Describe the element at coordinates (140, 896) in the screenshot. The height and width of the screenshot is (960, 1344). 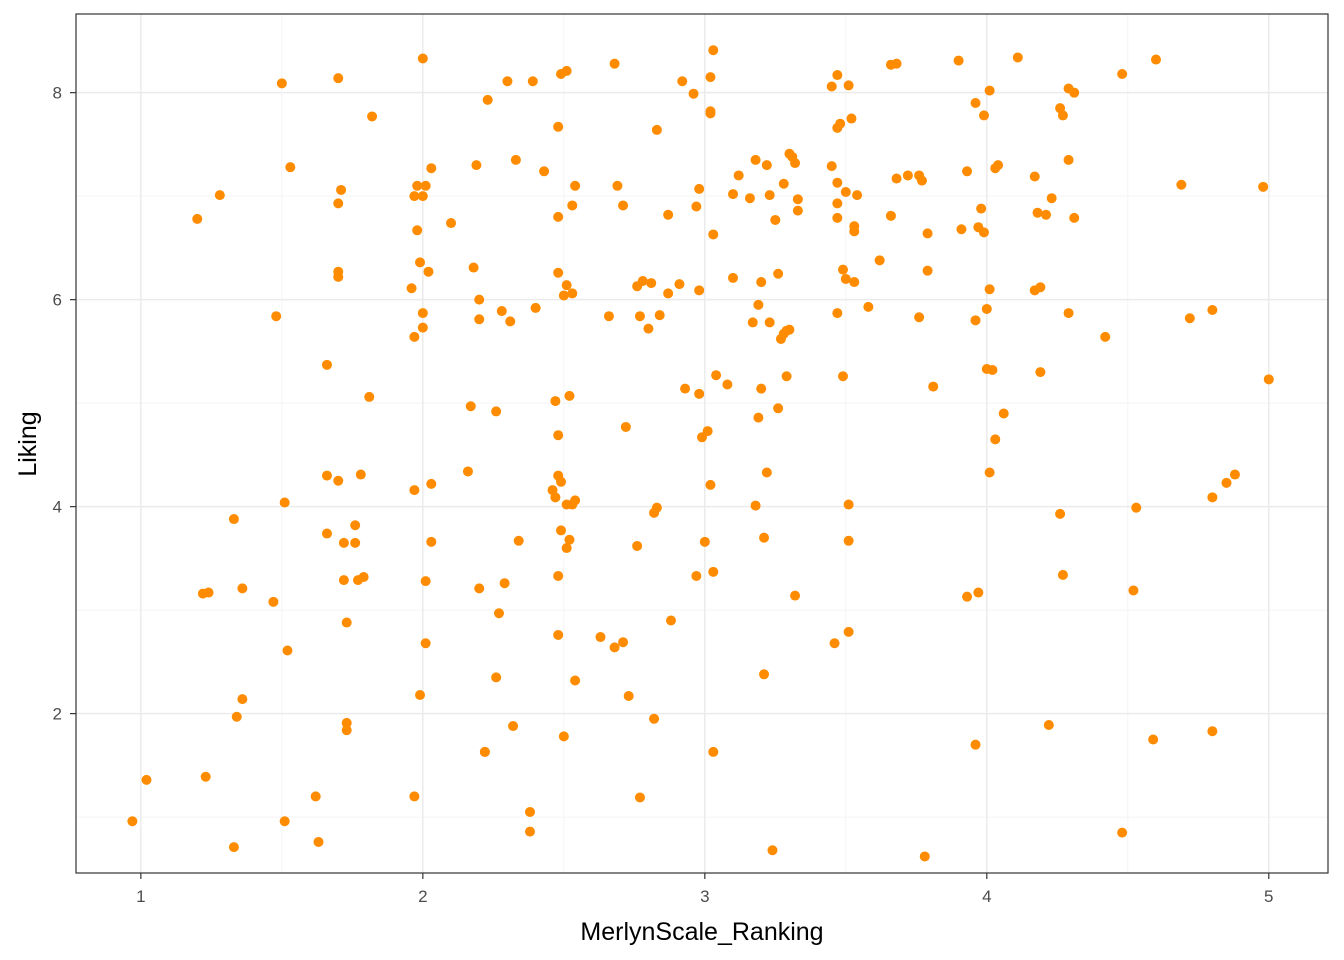
I see `x-tick-label: 1` at that location.